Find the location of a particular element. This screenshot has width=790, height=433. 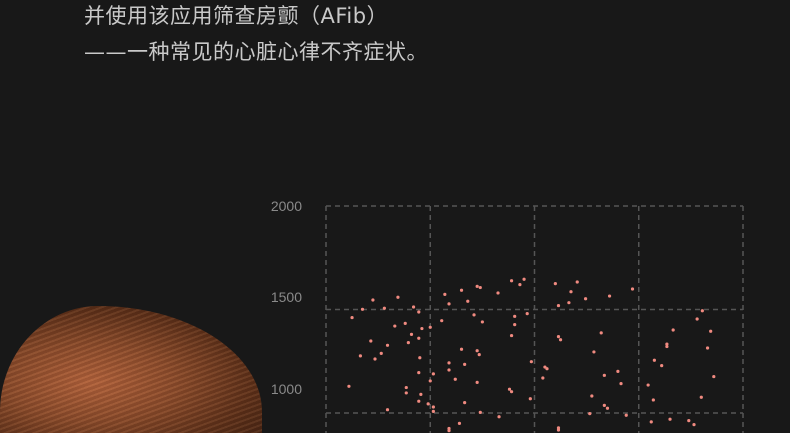

headline-line-1: 并使用该应用筛查房颤（AFib） is located at coordinates (236, 16).